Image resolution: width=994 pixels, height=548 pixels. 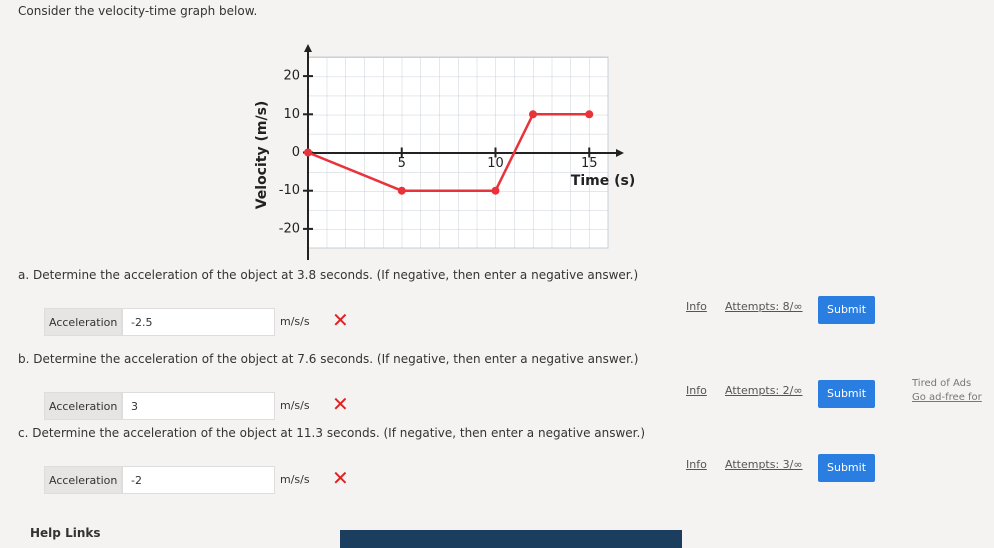 What do you see at coordinates (291, 76) in the screenshot?
I see `y-tick-label: 20` at bounding box center [291, 76].